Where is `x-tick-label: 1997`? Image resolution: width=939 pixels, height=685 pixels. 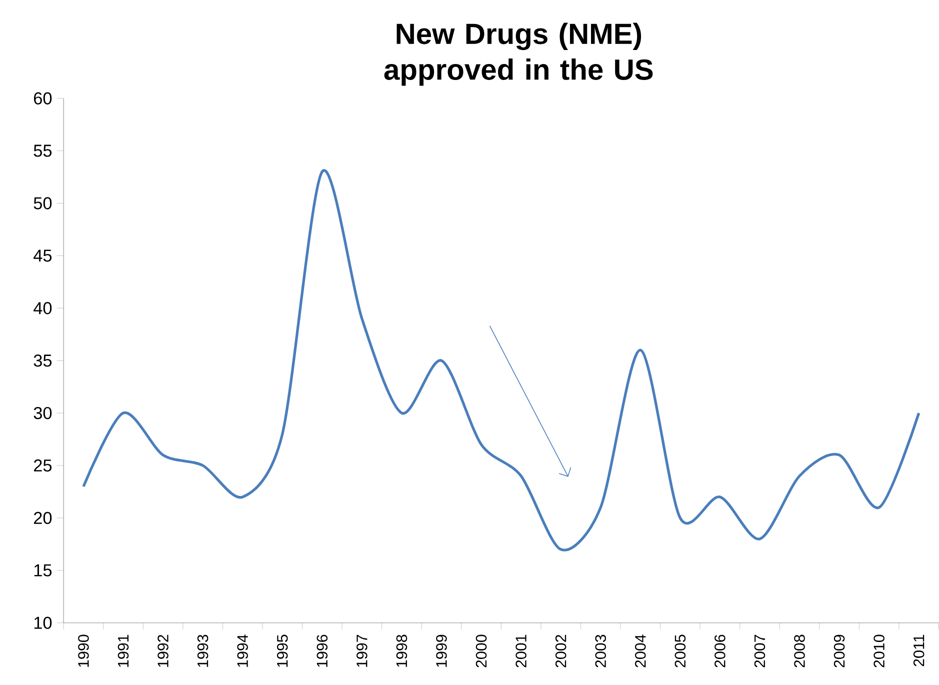
x-tick-label: 1997 is located at coordinates (362, 650).